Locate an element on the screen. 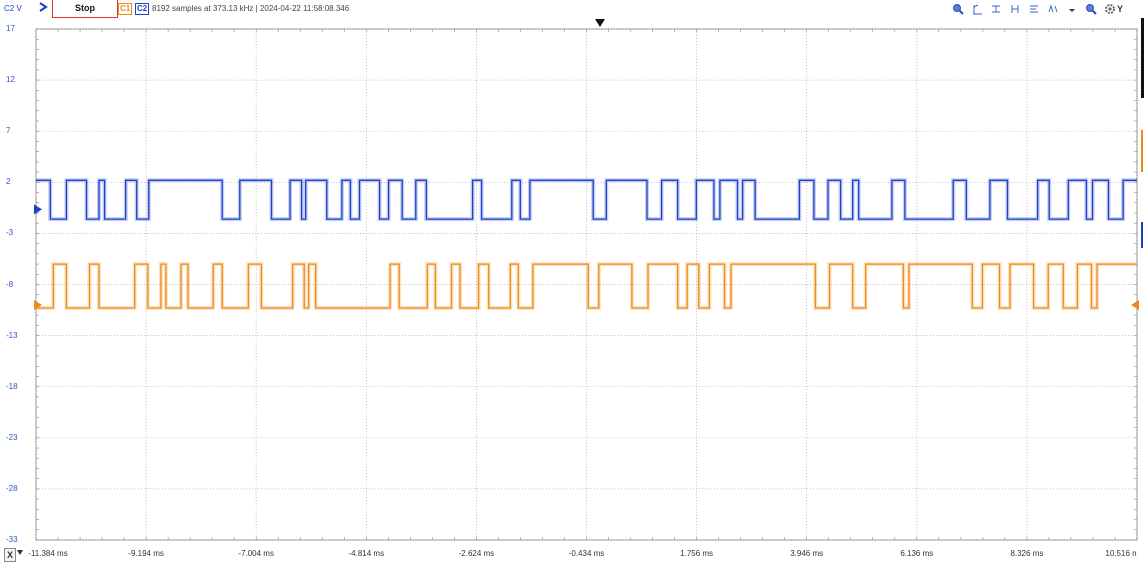 Image resolution: width=1147 pixels, height=570 pixels. stop-button: Stop is located at coordinates (85, 9).